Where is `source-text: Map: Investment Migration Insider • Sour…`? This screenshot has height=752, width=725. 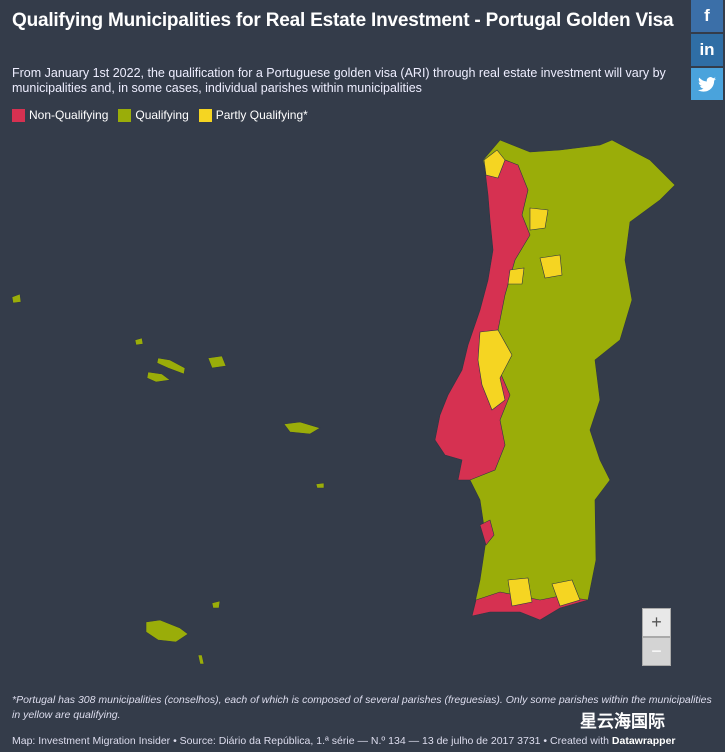 source-text: Map: Investment Migration Insider • Sour… is located at coordinates (310, 741).